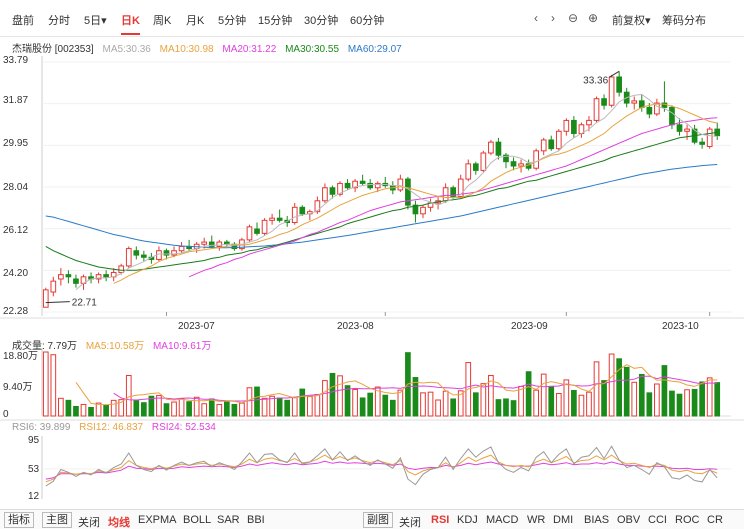 This screenshot has width=744, height=530. Describe the element at coordinates (111, 427) in the screenshot. I see `rsi12-label: RSI12: 46.837` at that location.